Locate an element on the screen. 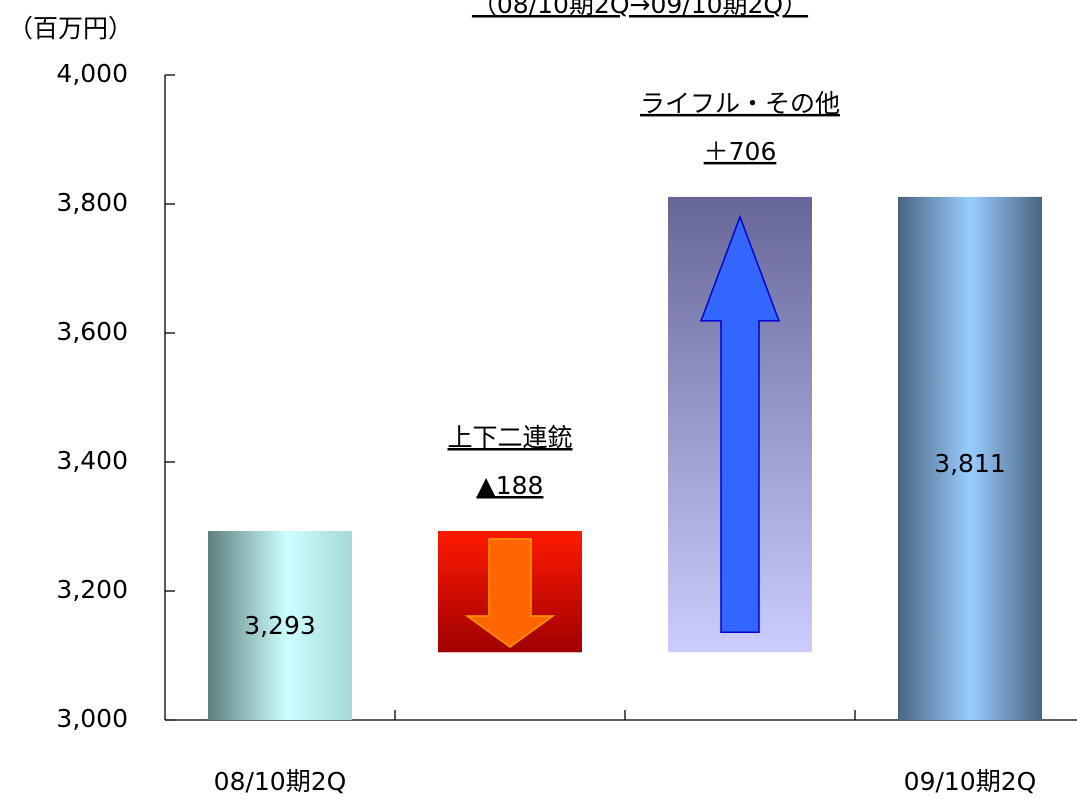 This screenshot has height=802, width=1077. y-tick-label: 3,000 is located at coordinates (92, 718).